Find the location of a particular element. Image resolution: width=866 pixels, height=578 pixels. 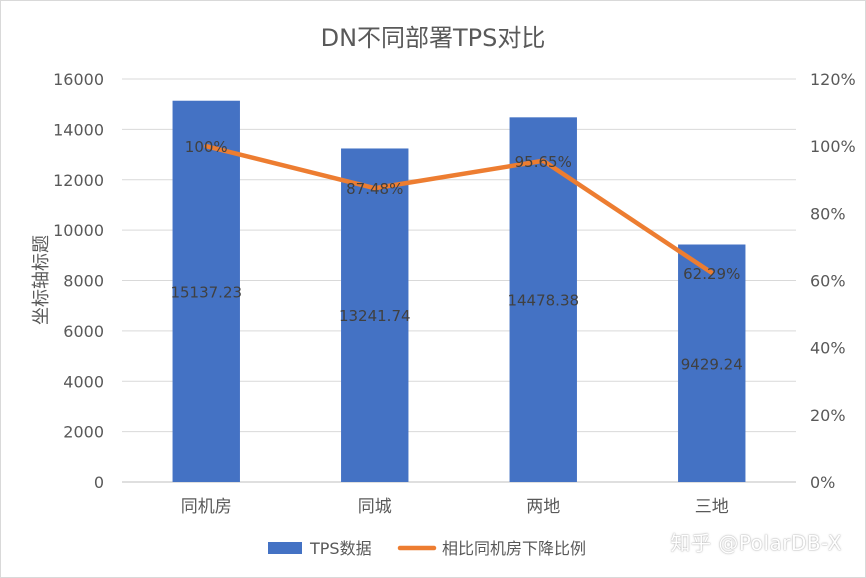

chart-title: DN不同部署TPS对比 is located at coordinates (433, 38).